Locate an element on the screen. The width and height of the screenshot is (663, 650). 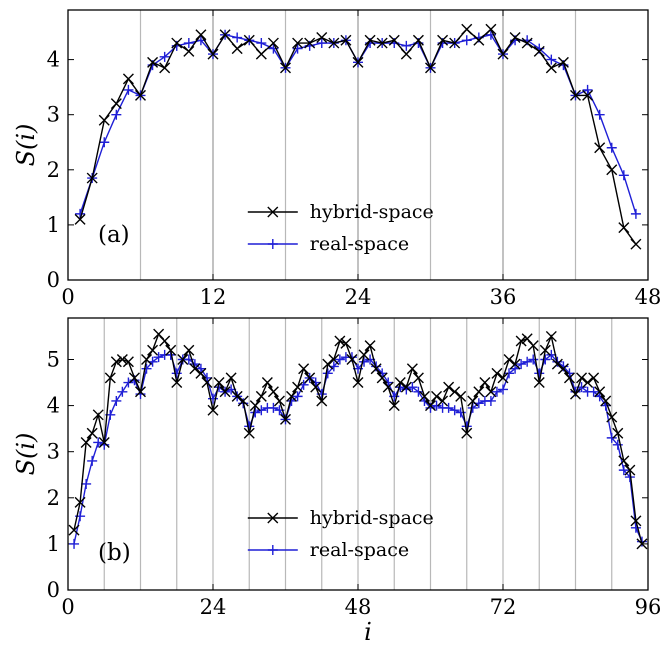
y-tick-label: 2 is located at coordinates (53, 170).